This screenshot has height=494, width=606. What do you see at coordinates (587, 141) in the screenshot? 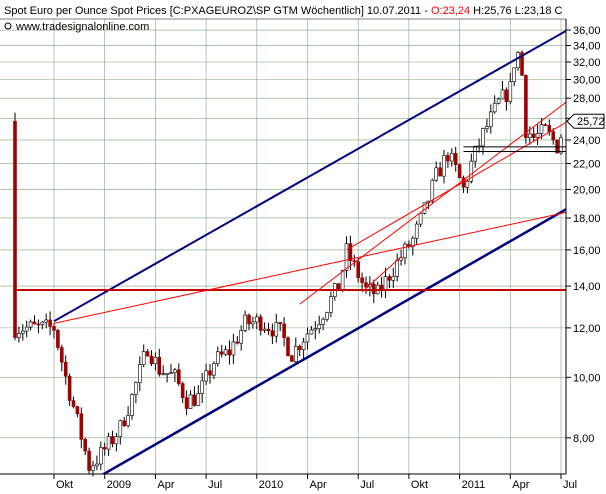
I see `y-tick-label: 24,00` at bounding box center [587, 141].